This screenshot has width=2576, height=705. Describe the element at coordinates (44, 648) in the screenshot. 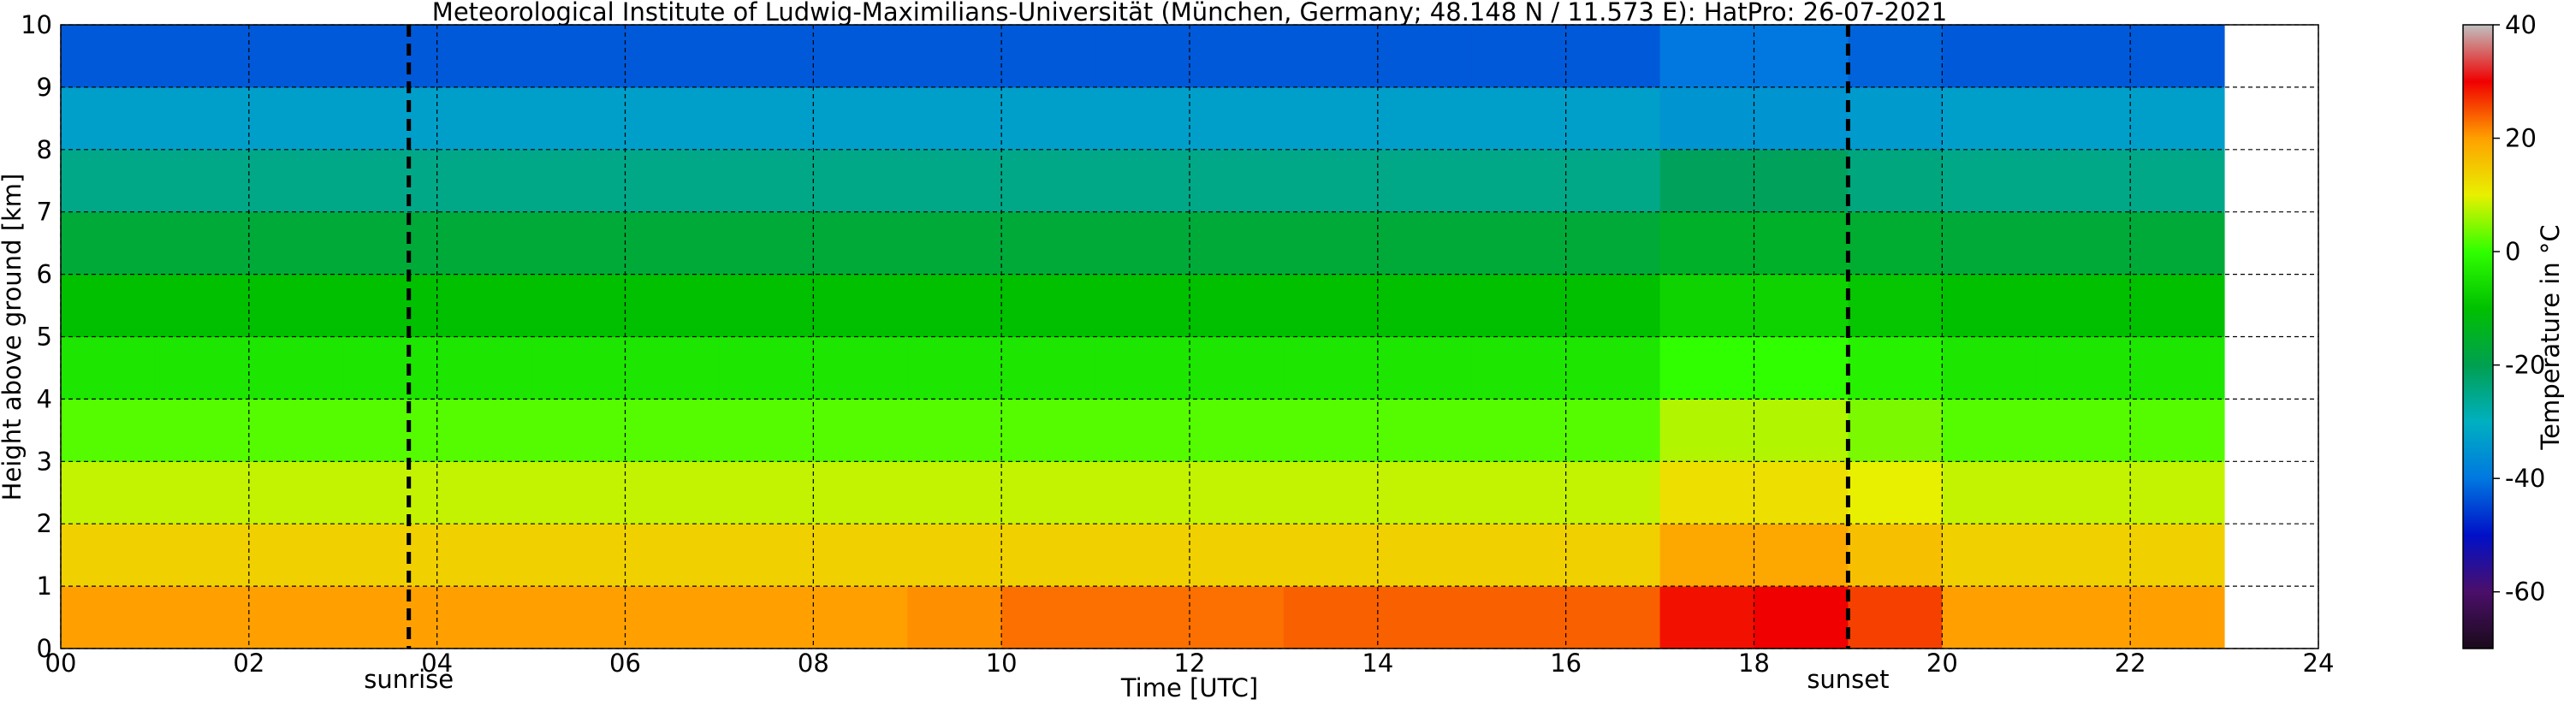

I see `y-tick-label: 0` at that location.